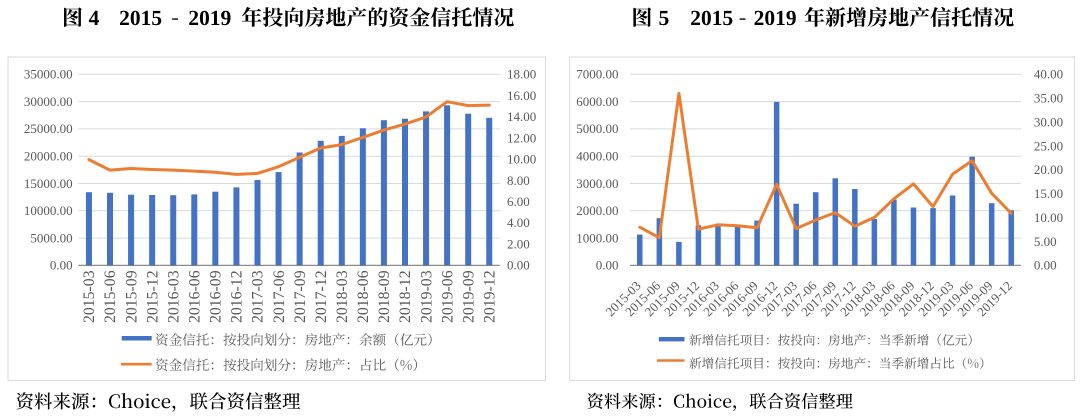 The width and height of the screenshot is (1080, 417). I want to click on svg-text: 25.00, so click(1048, 145).